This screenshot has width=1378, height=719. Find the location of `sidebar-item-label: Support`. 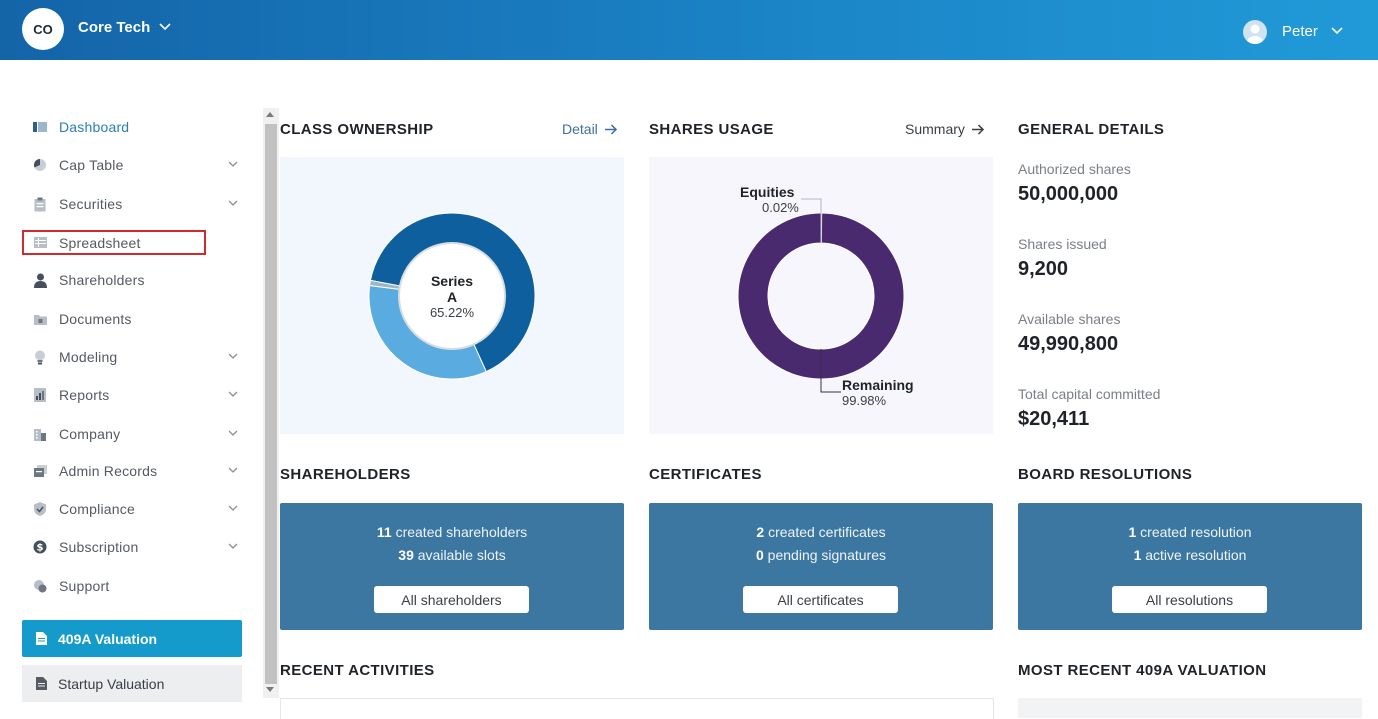

sidebar-item-label: Support is located at coordinates (84, 586).